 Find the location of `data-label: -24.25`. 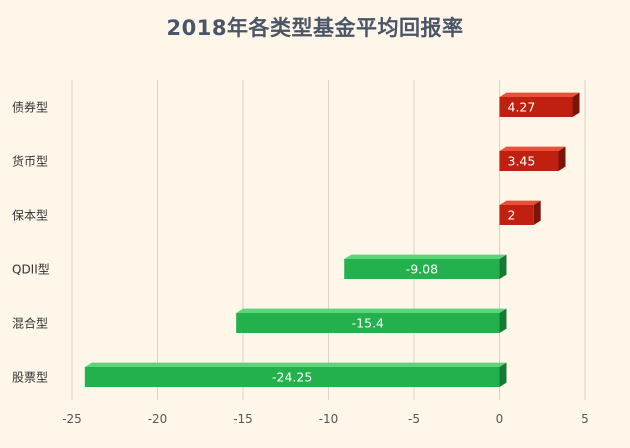

data-label: -24.25 is located at coordinates (292, 377).